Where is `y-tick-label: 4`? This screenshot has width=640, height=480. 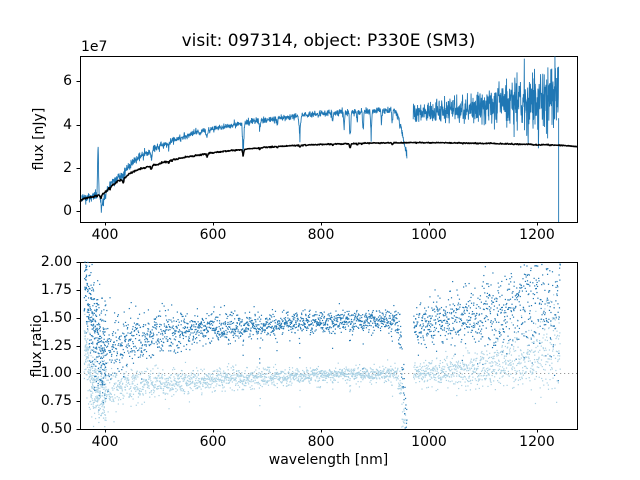 y-tick-label: 4 is located at coordinates (67, 125).